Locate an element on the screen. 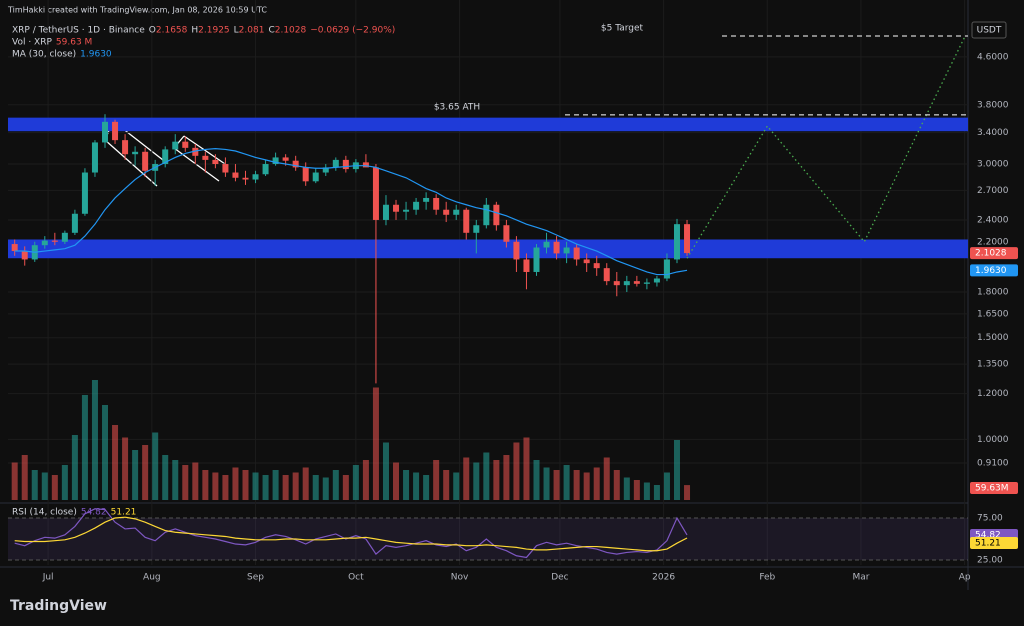 This screenshot has height=626, width=1024. x-tick-label: Oct is located at coordinates (356, 578).